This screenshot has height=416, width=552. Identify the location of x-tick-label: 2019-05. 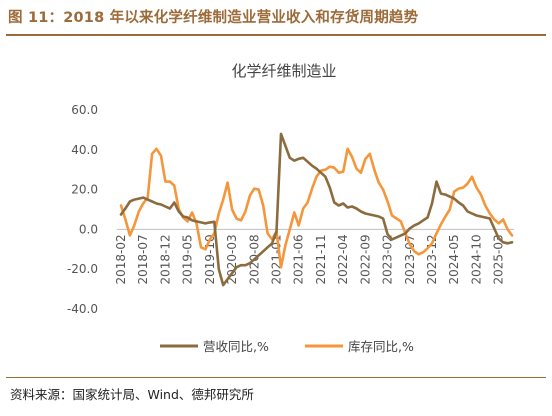
(188, 259).